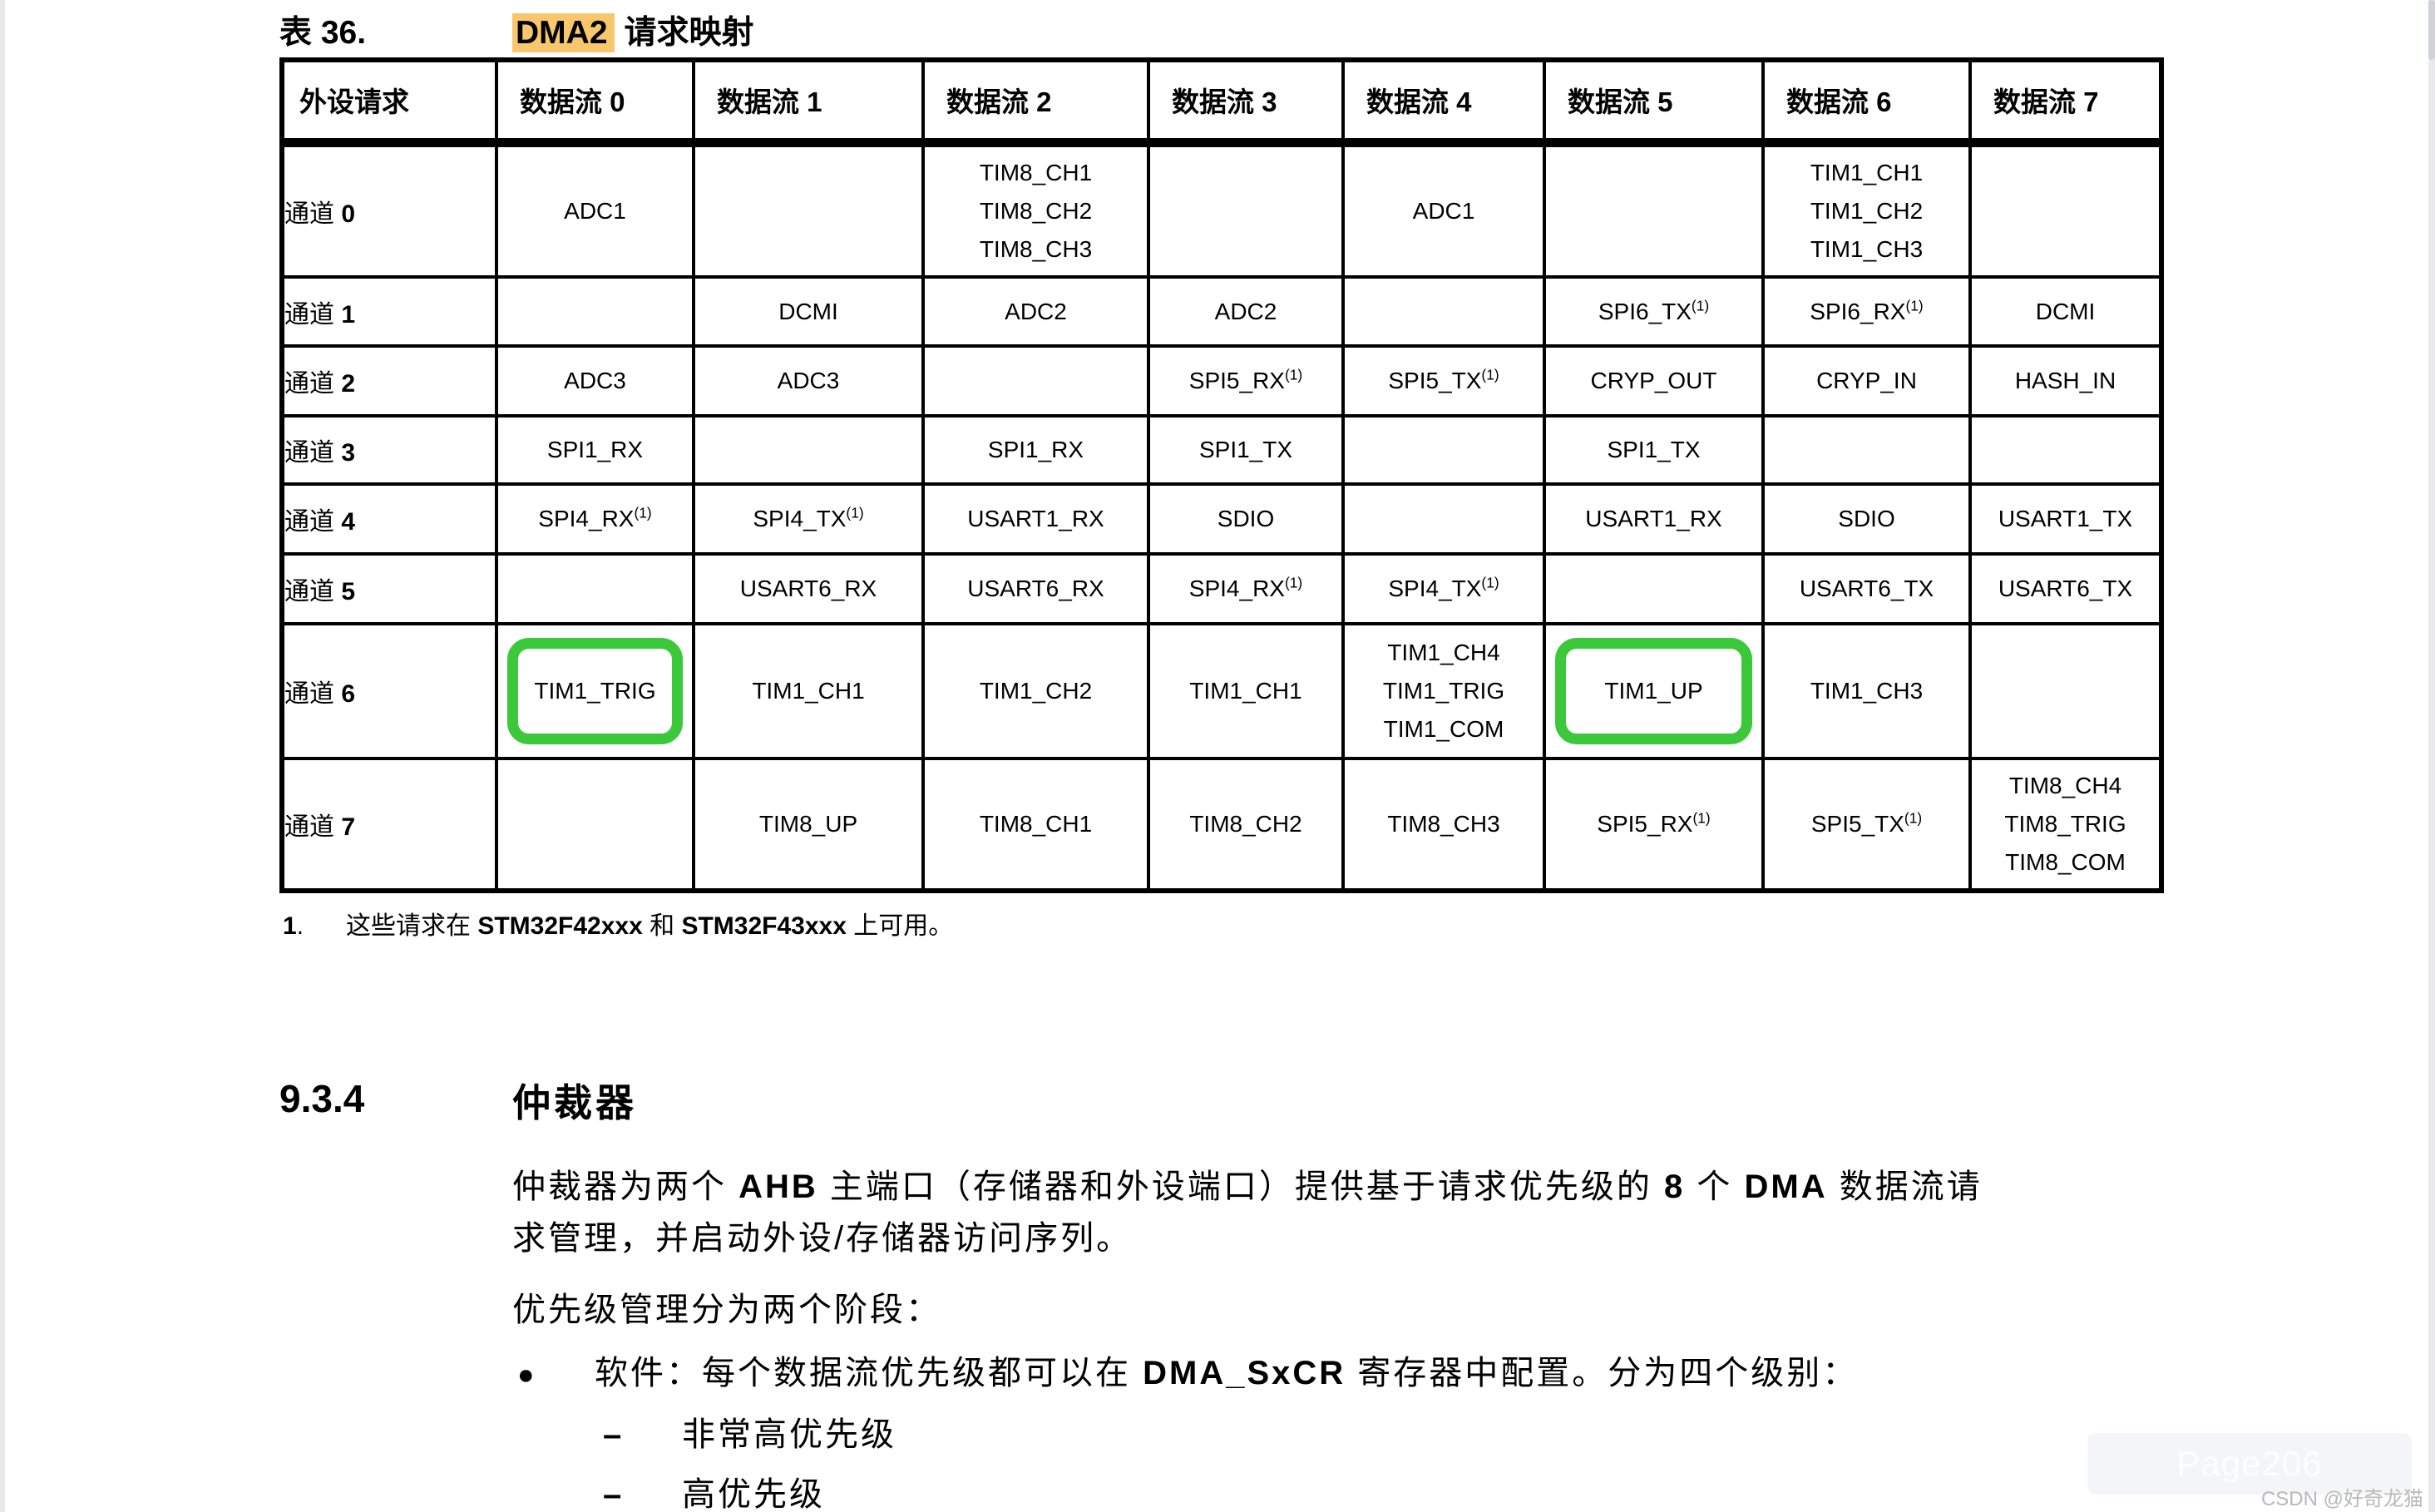 Image resolution: width=2435 pixels, height=1512 pixels. What do you see at coordinates (1654, 381) in the screenshot?
I see `stream-cell: CRYP_OUT` at bounding box center [1654, 381].